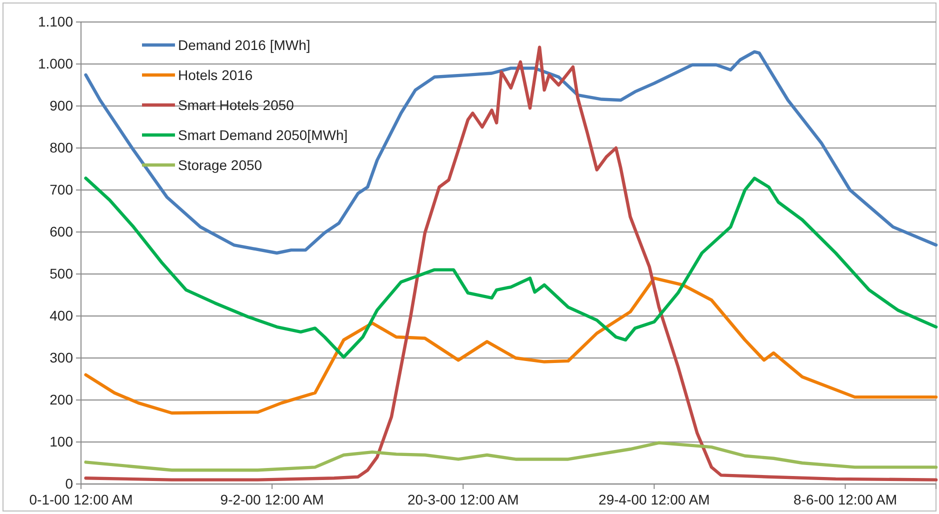  I want to click on x-tick-label: 8-6-00 12:00 AM, so click(845, 500).